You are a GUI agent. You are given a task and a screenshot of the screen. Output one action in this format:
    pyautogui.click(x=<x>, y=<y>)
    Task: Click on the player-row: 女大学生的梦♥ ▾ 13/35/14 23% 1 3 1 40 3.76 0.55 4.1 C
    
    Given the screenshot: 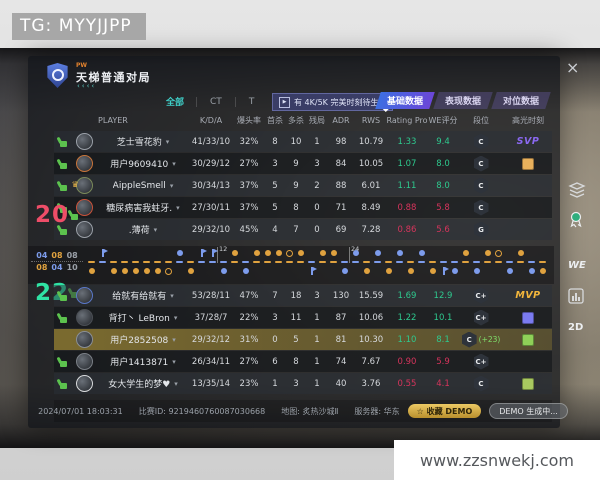 What is the action you would take?
    pyautogui.click(x=303, y=383)
    